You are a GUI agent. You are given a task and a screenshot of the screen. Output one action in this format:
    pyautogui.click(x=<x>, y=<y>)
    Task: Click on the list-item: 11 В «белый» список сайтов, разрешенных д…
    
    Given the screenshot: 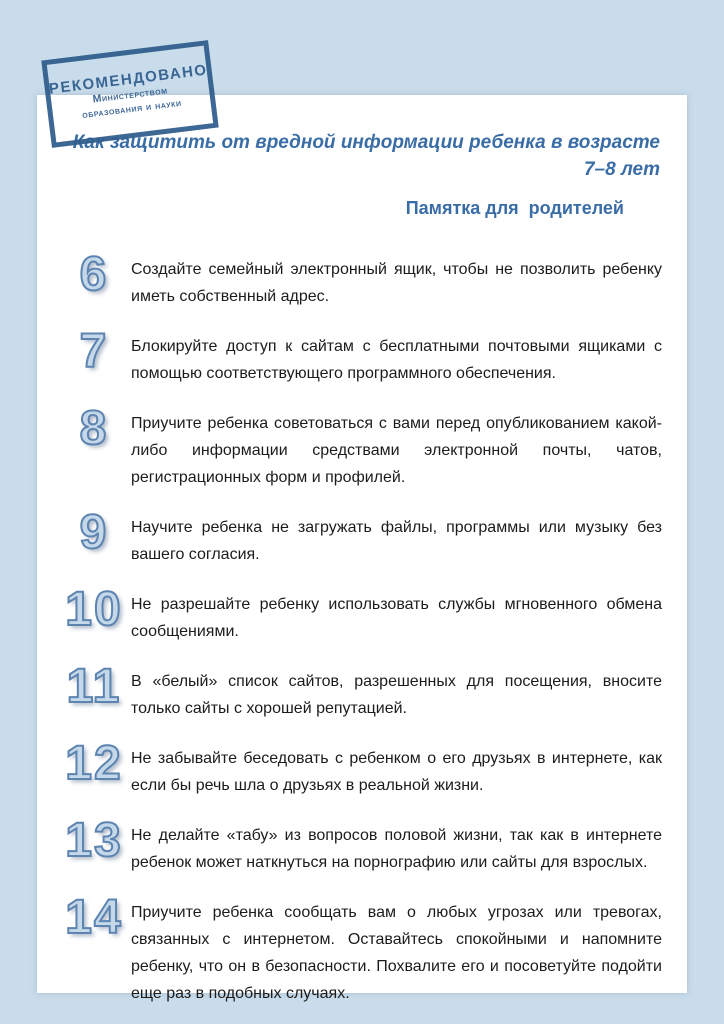 What is the action you would take?
    pyautogui.click(x=363, y=692)
    